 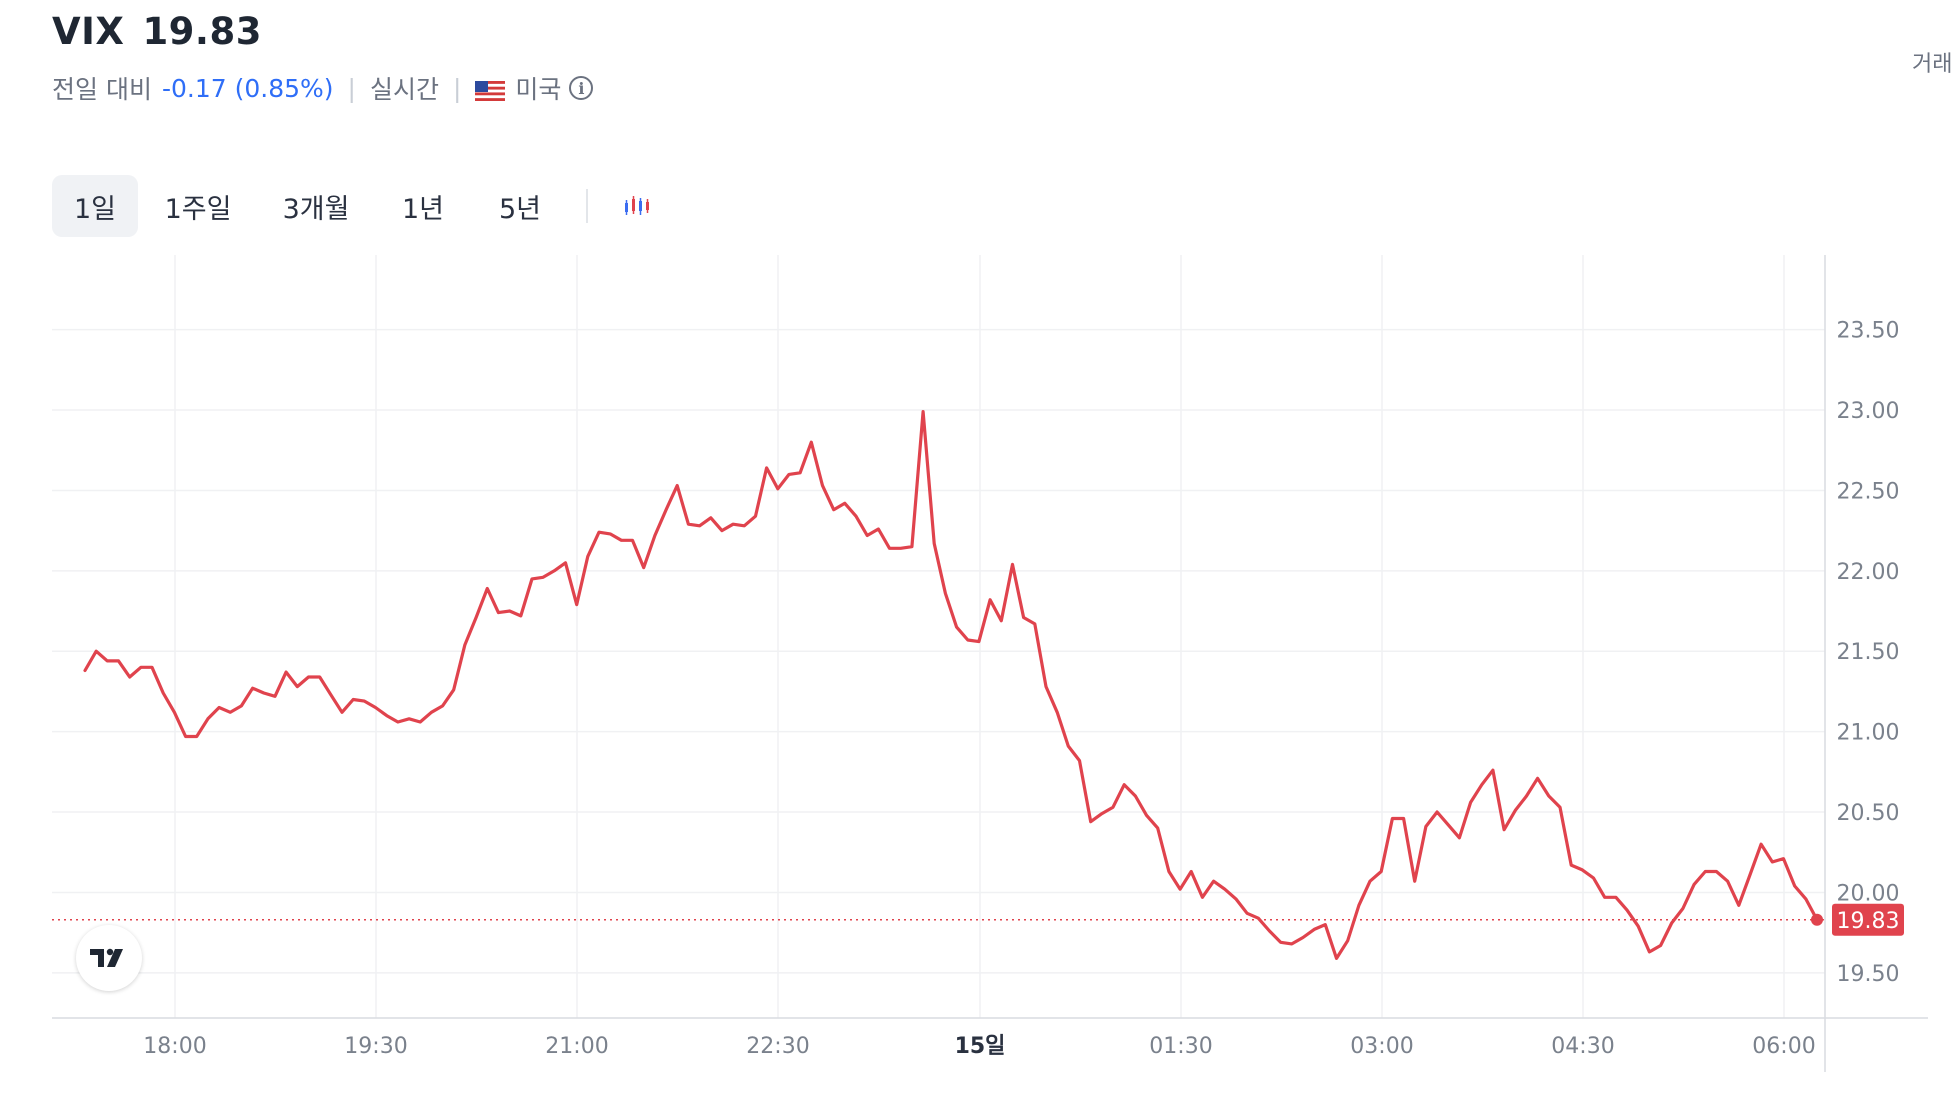 What do you see at coordinates (1180, 1046) in the screenshot?
I see `x-tick-label: 01:30` at bounding box center [1180, 1046].